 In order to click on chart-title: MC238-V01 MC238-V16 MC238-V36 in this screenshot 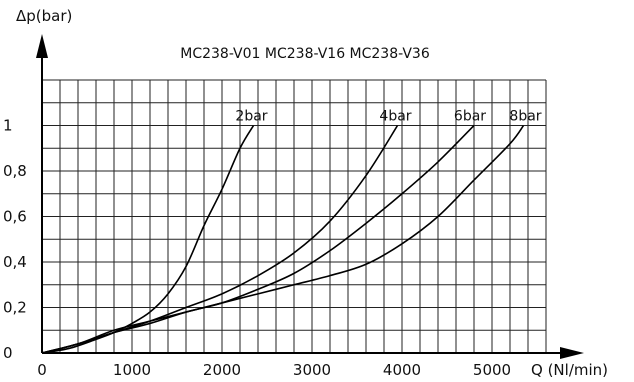, I will do `click(305, 54)`.